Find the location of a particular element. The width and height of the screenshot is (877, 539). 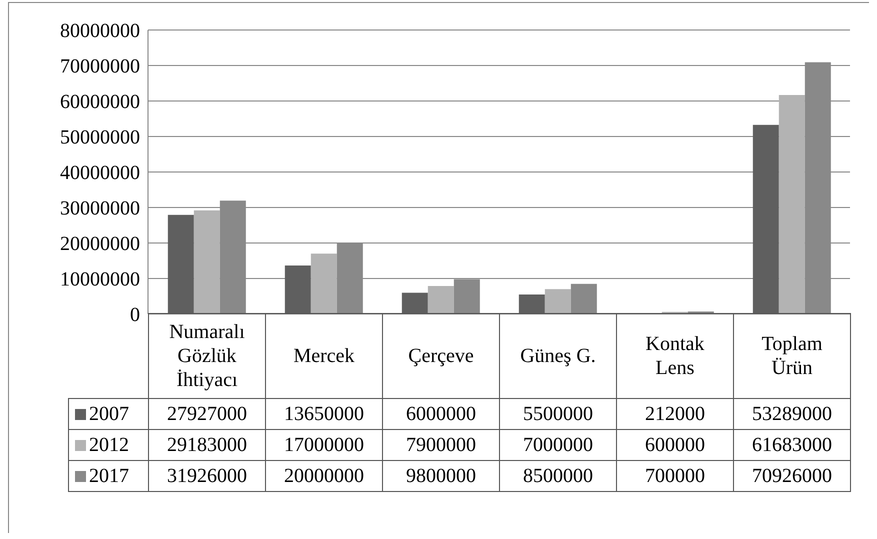

x-tick-label: Mercek is located at coordinates (324, 356).